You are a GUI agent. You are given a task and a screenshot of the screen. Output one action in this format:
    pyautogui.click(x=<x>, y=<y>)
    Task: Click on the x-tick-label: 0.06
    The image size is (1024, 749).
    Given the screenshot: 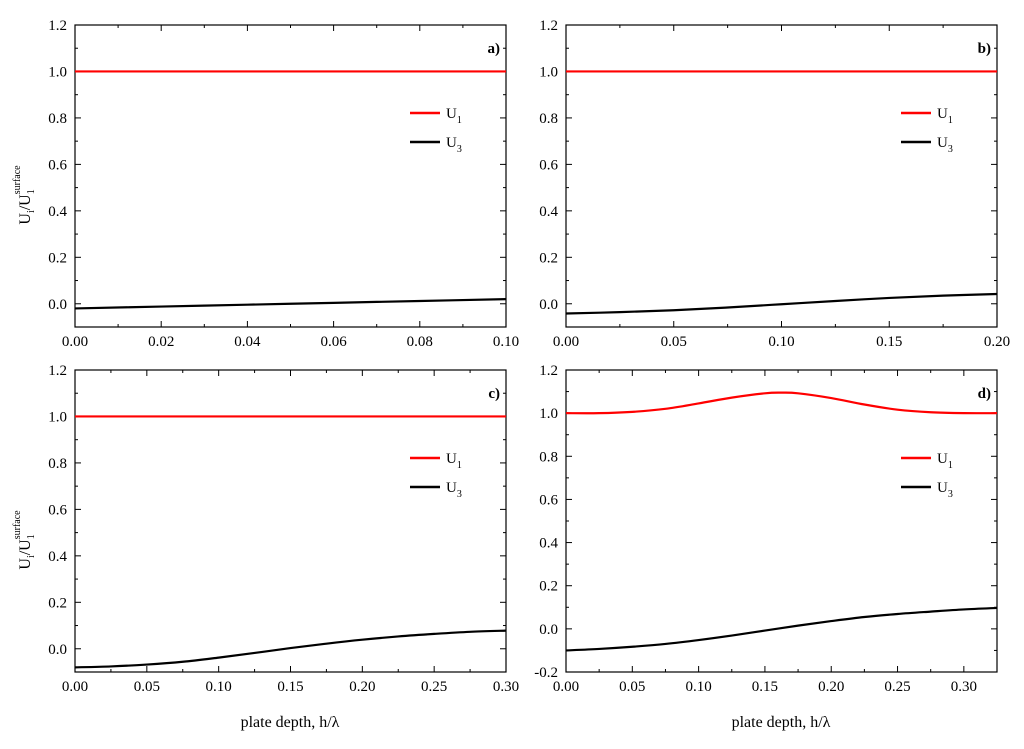 What is the action you would take?
    pyautogui.click(x=333, y=342)
    